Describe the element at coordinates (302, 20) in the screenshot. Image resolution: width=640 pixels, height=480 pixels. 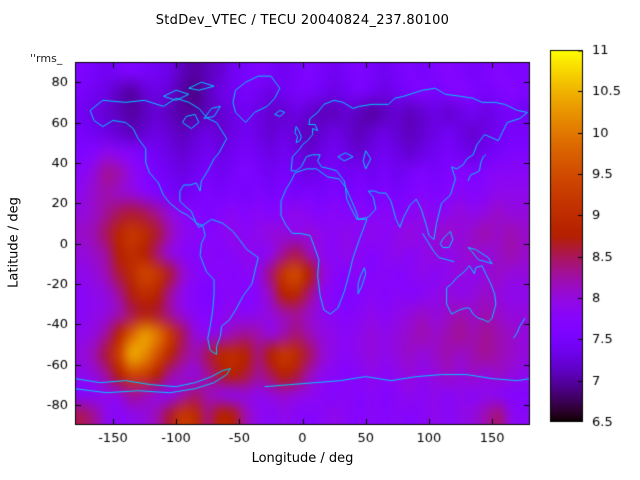
I see `chart-title: StdDev_VTEC / TECU 20040824_237.80100` at that location.